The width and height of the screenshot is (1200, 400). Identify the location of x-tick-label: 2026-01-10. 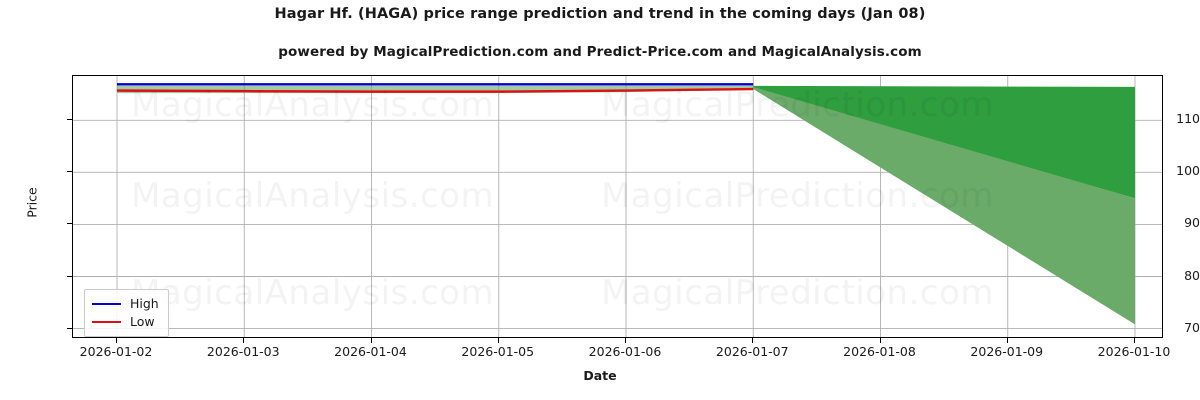
(1134, 351).